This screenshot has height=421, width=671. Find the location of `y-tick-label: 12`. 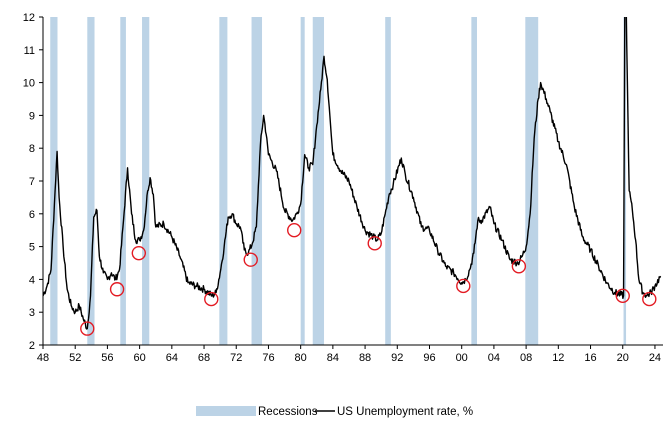

y-tick-label: 12 is located at coordinates (29, 18).